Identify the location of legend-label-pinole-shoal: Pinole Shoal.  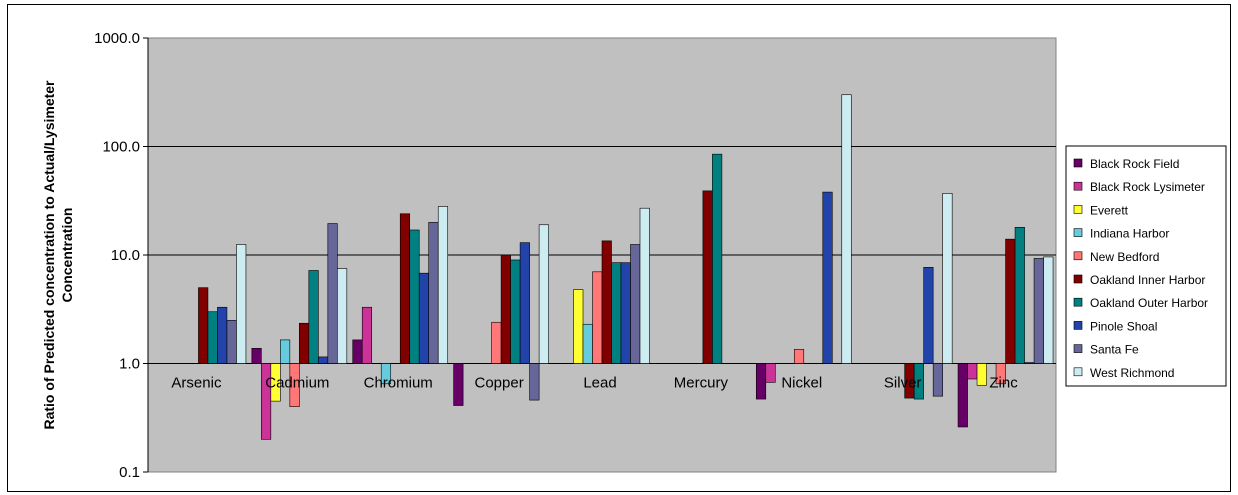
(1123, 326).